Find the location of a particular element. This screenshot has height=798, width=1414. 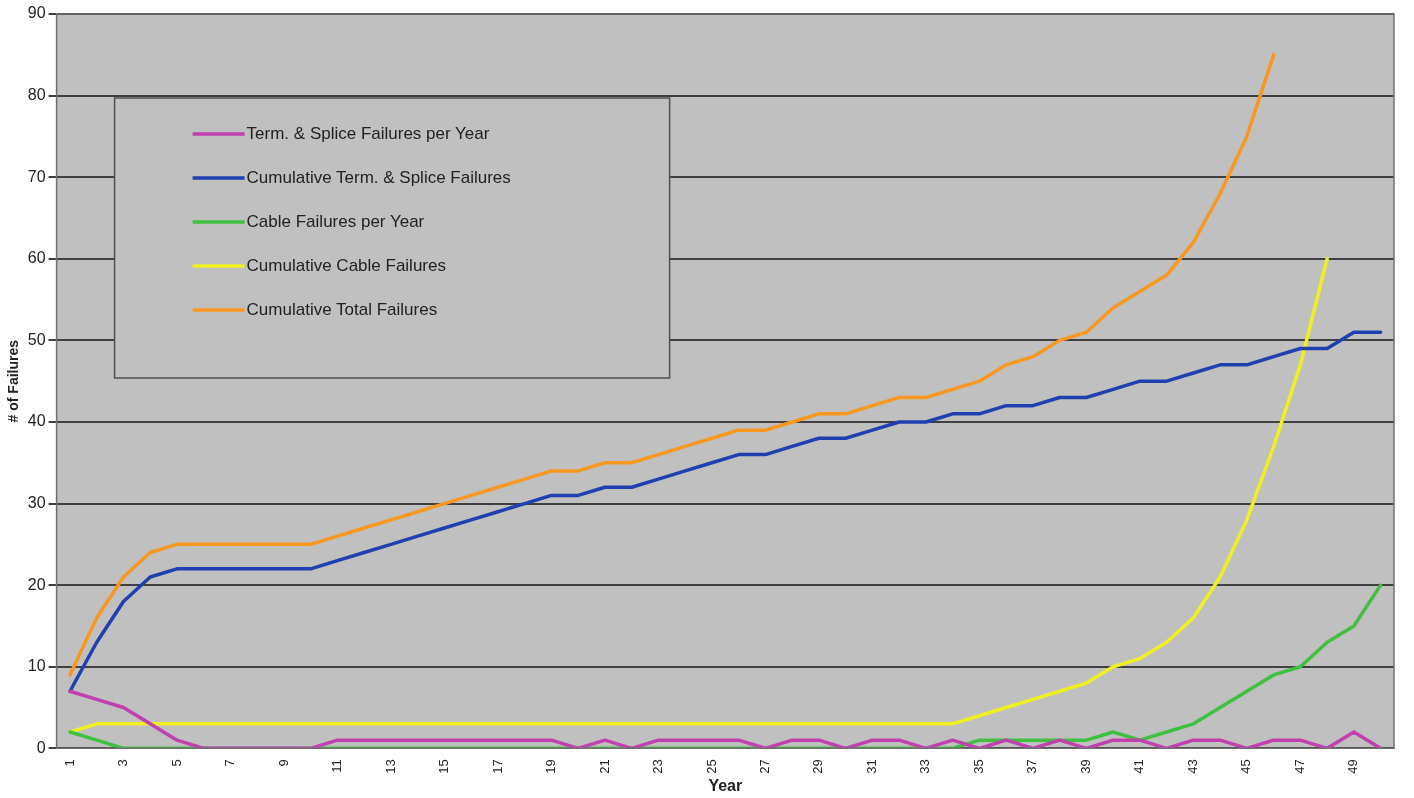

y-tick-label: 30 is located at coordinates (36, 502).